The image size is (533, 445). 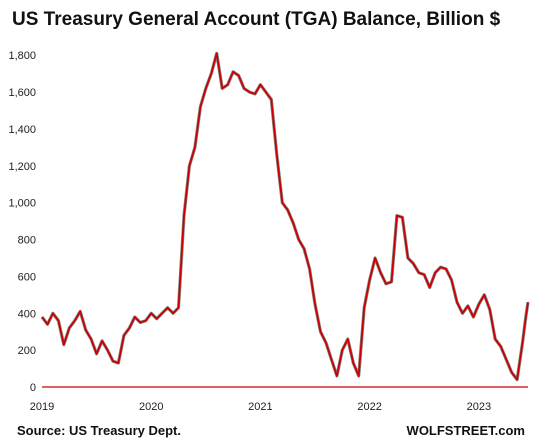 I want to click on x-tick-label: 2021, so click(x=260, y=407).